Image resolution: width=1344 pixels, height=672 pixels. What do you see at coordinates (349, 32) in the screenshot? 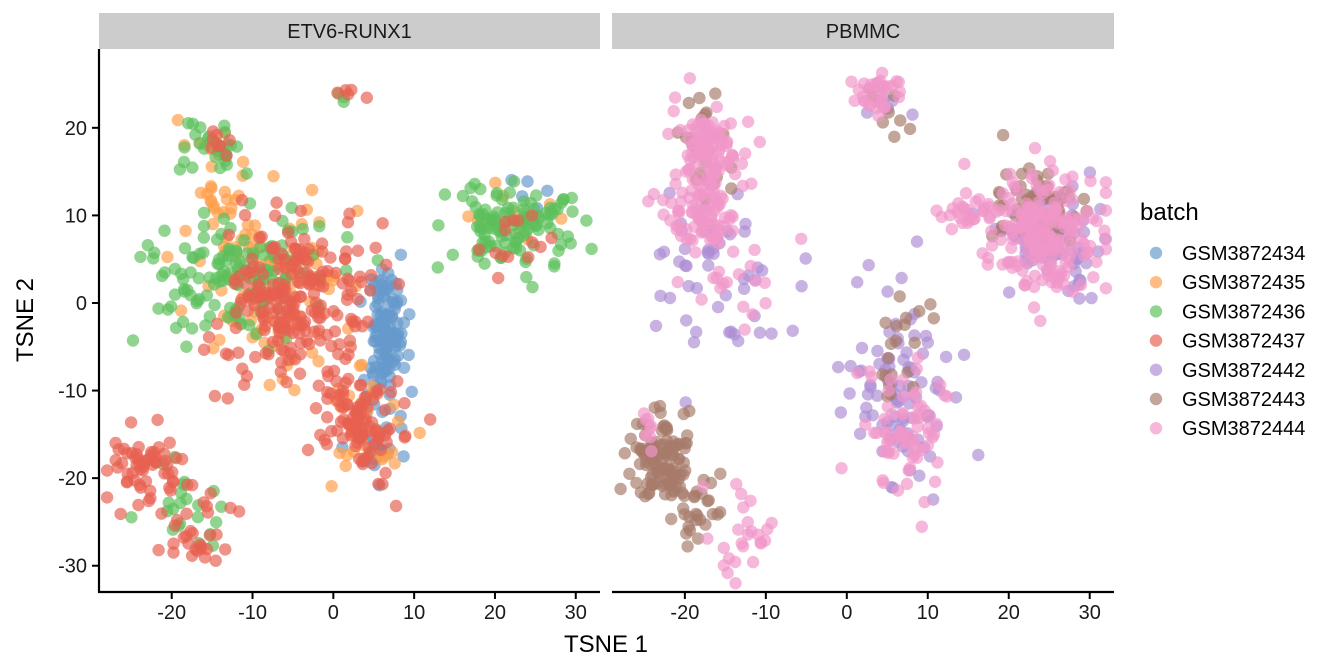
I see `facet-label-left: ETV6-RUNX1` at bounding box center [349, 32].